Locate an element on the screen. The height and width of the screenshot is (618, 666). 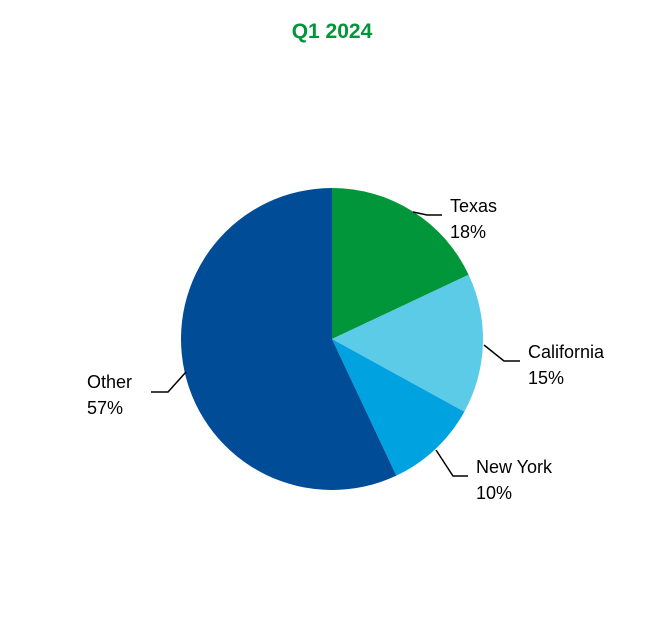
slice-value-label: 15% is located at coordinates (546, 378).